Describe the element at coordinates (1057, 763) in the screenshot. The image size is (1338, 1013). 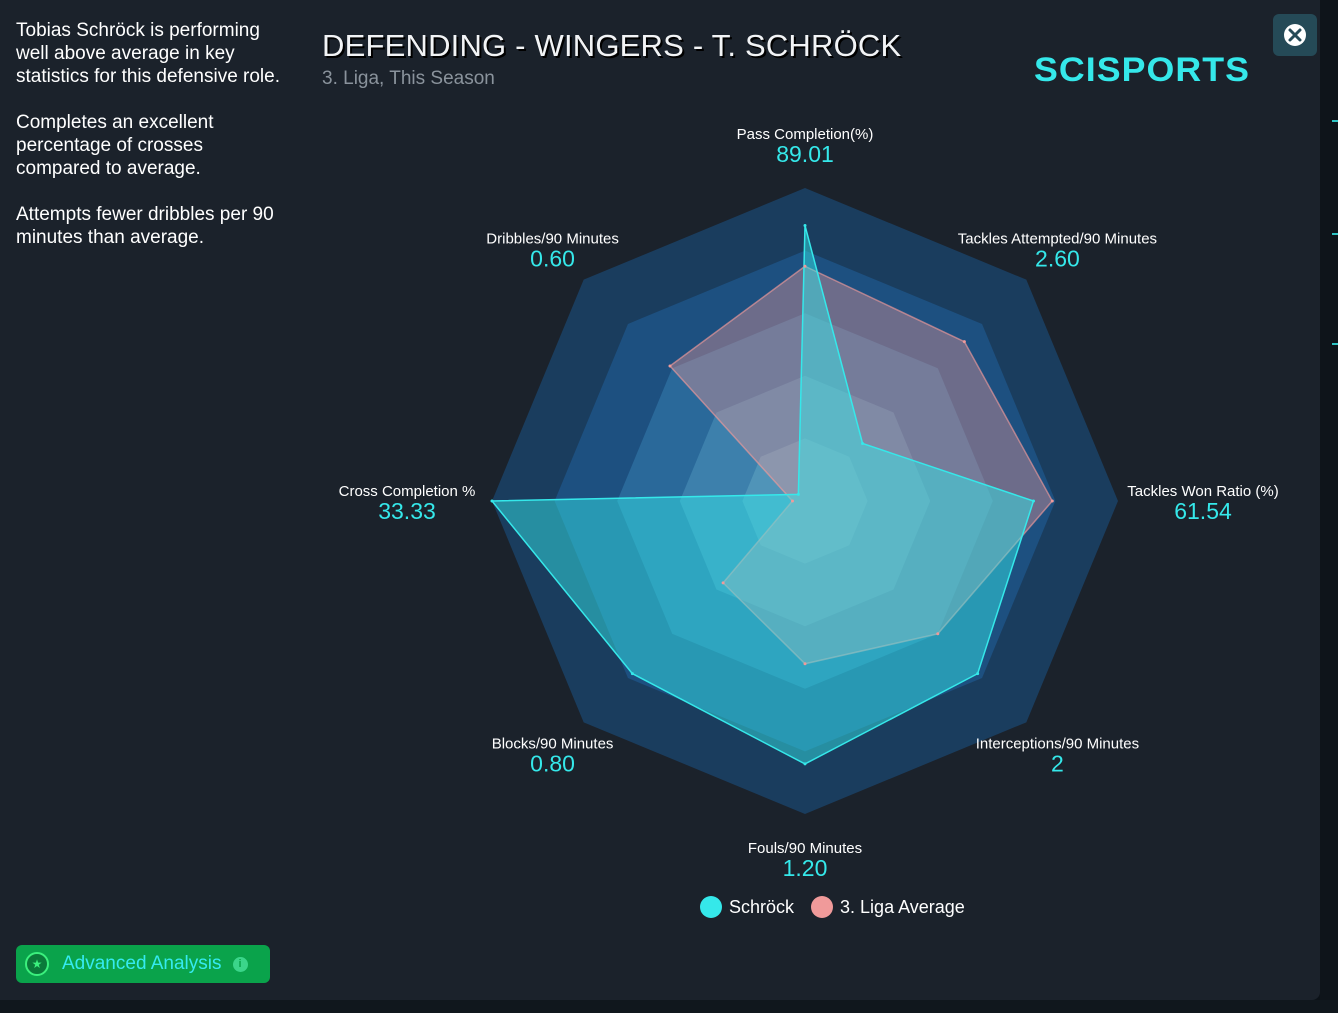
I see `axis-value: 2` at that location.